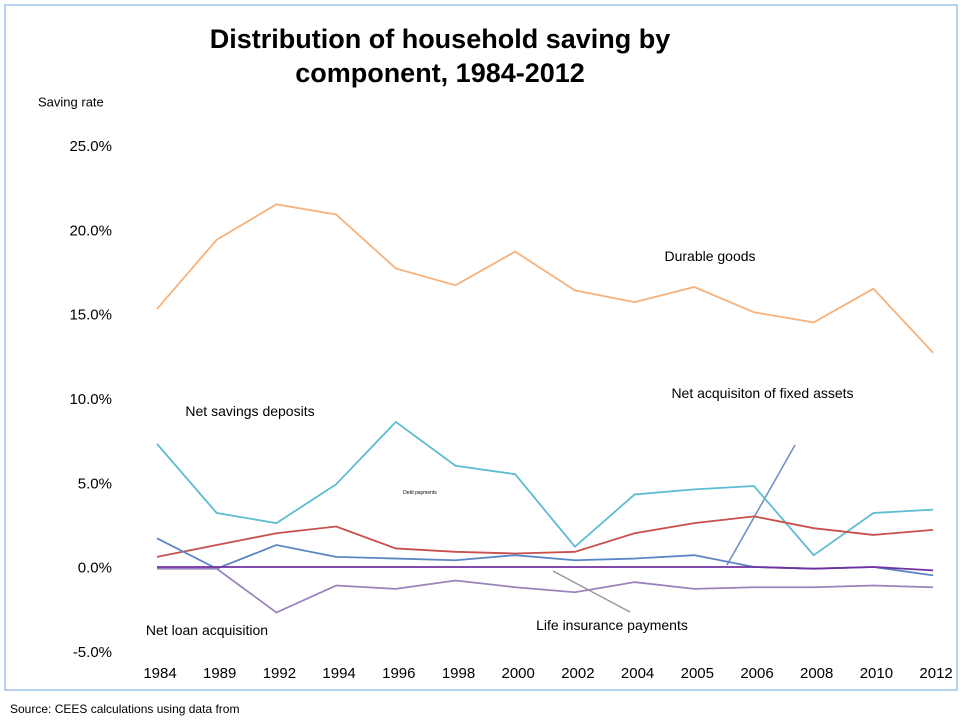  What do you see at coordinates (279, 673) in the screenshot?
I see `x-tick-label: 1992` at bounding box center [279, 673].